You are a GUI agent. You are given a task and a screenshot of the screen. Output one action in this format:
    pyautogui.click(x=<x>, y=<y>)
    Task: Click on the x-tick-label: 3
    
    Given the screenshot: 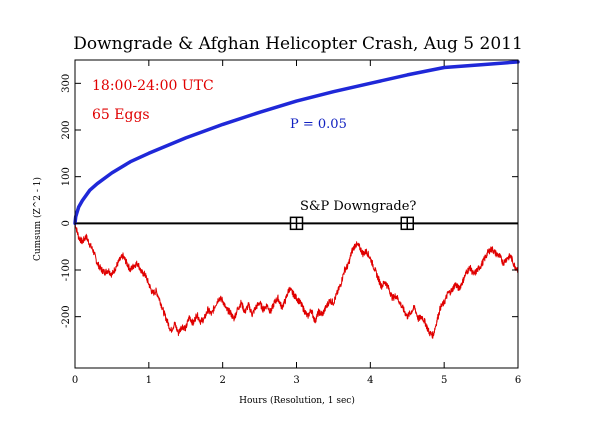 What is the action you would take?
    pyautogui.click(x=296, y=380)
    